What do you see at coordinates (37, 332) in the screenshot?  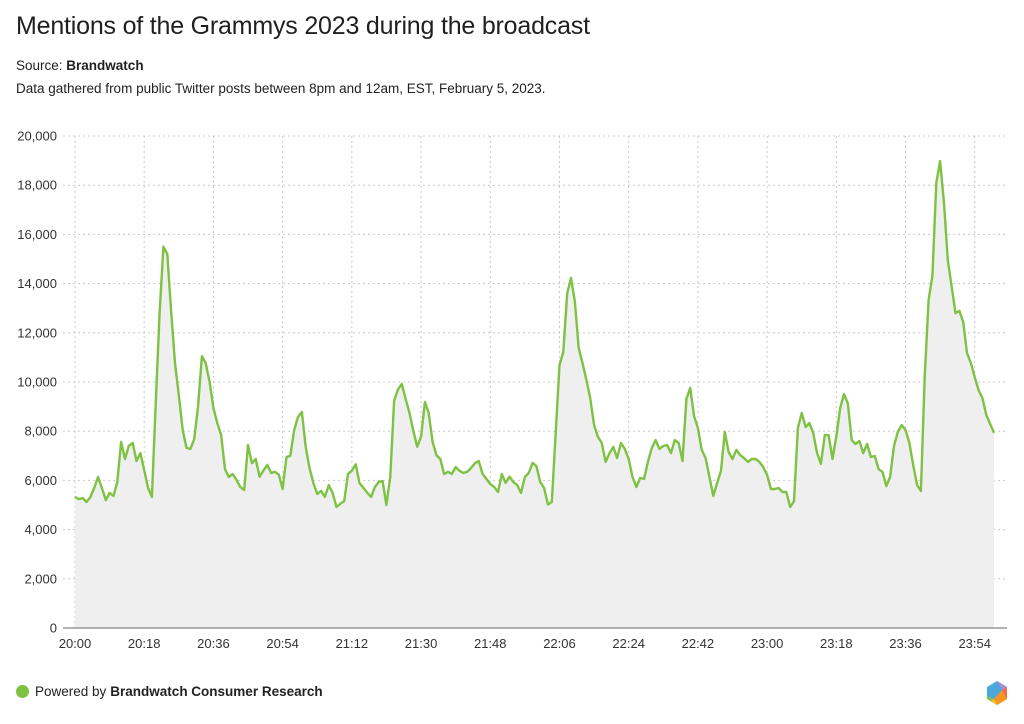 I see `y-tick-label: 12,000` at bounding box center [37, 332].